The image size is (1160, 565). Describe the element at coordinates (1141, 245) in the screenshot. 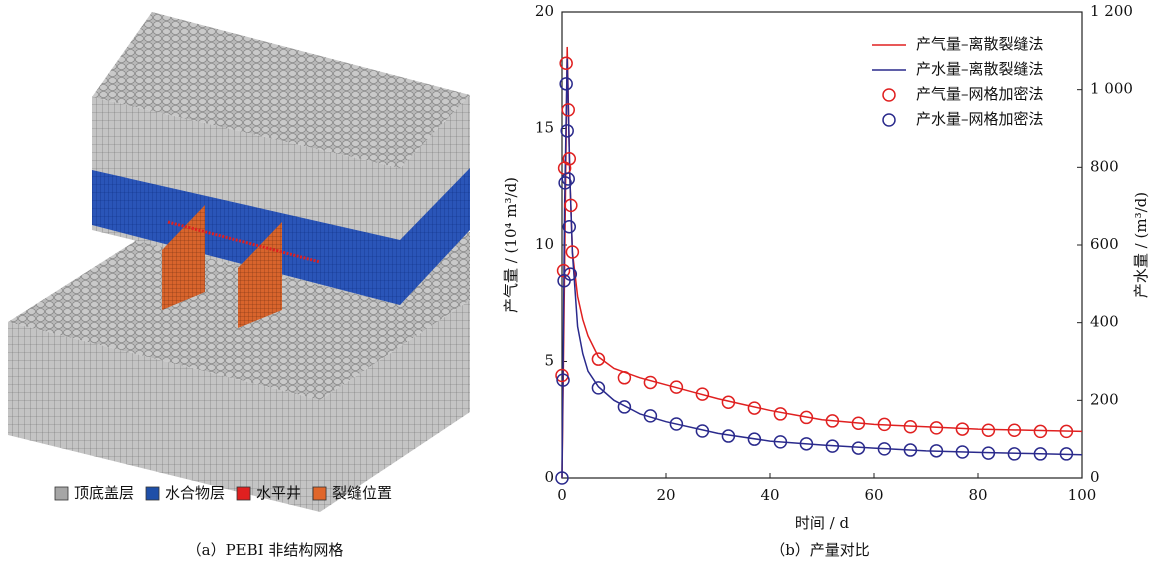

I see `y2-axis-title: 产水量 / (m³/d)` at that location.